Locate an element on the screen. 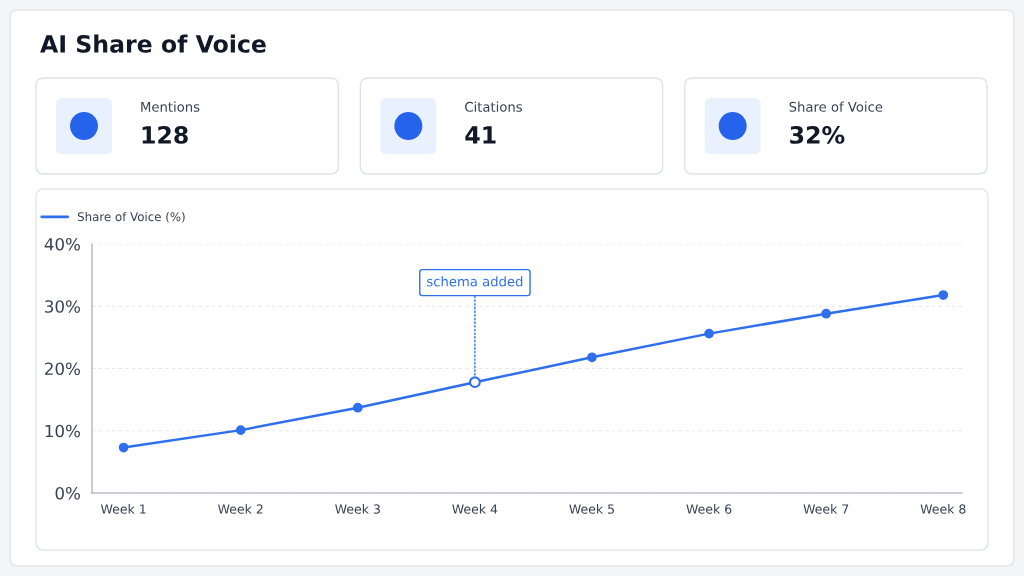 The image size is (1024, 576). category-label: Mentions is located at coordinates (170, 106).